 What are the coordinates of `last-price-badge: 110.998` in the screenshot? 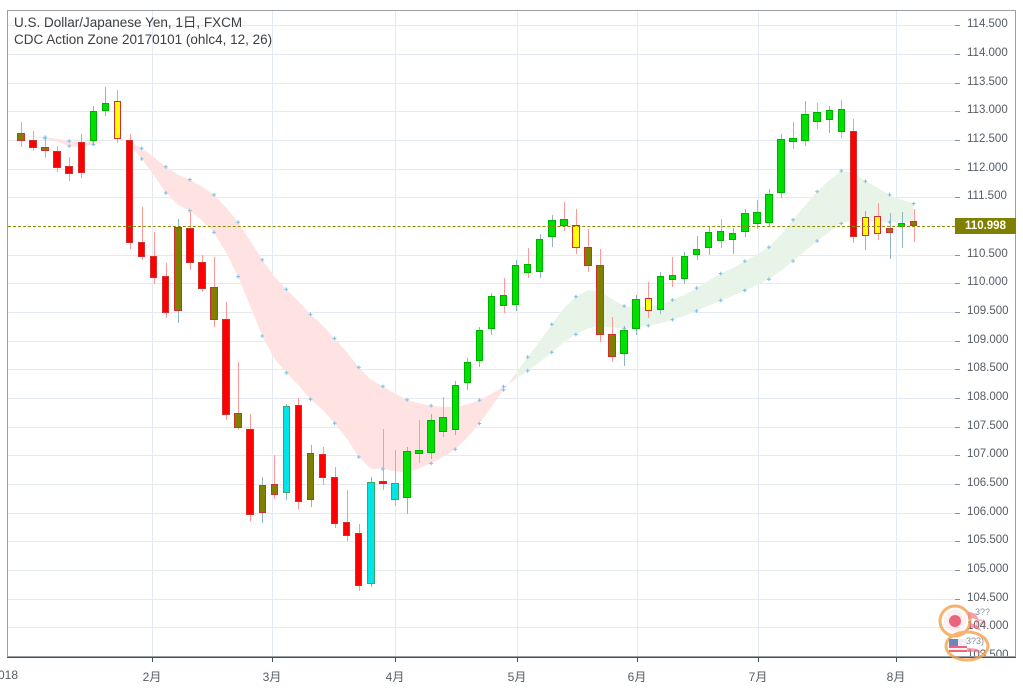 It's located at (985, 226).